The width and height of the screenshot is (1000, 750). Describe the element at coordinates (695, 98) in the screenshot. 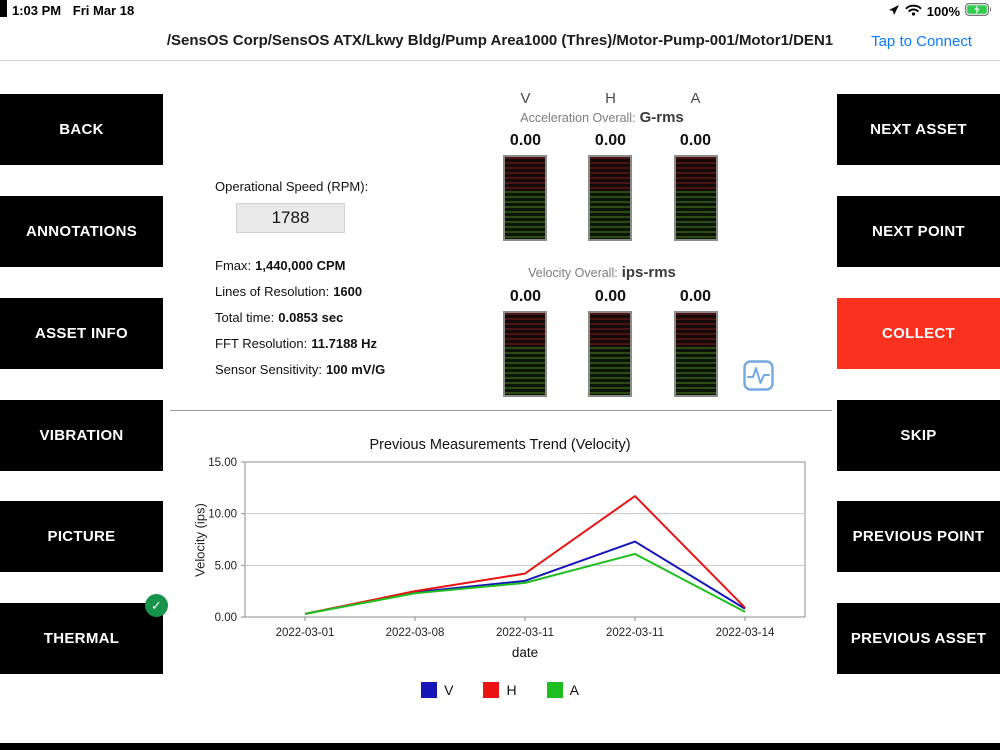

I see `axis-label-a: A` at that location.